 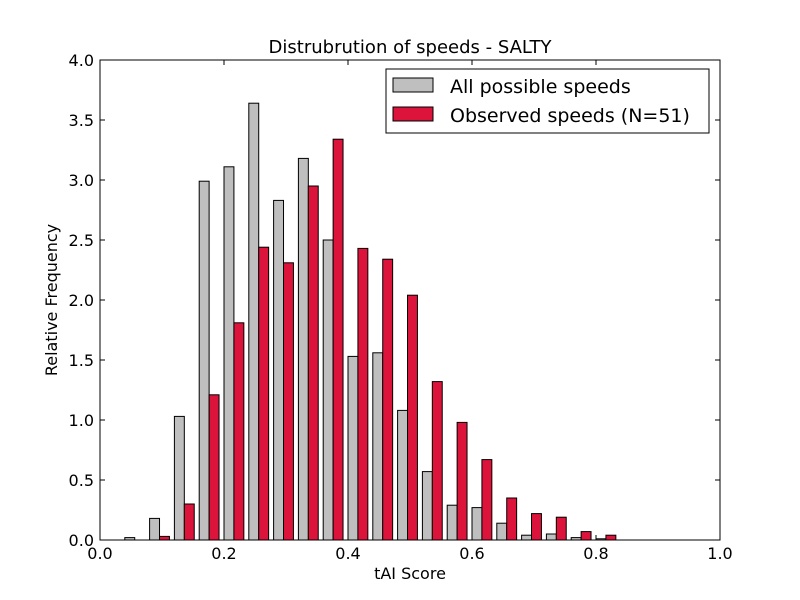 What do you see at coordinates (223, 553) in the screenshot?
I see `x-tick-label: 0.2` at bounding box center [223, 553].